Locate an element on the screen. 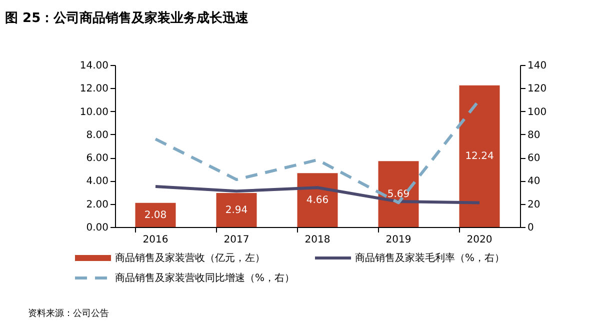  y-tick-label: 0.00 is located at coordinates (97, 228).